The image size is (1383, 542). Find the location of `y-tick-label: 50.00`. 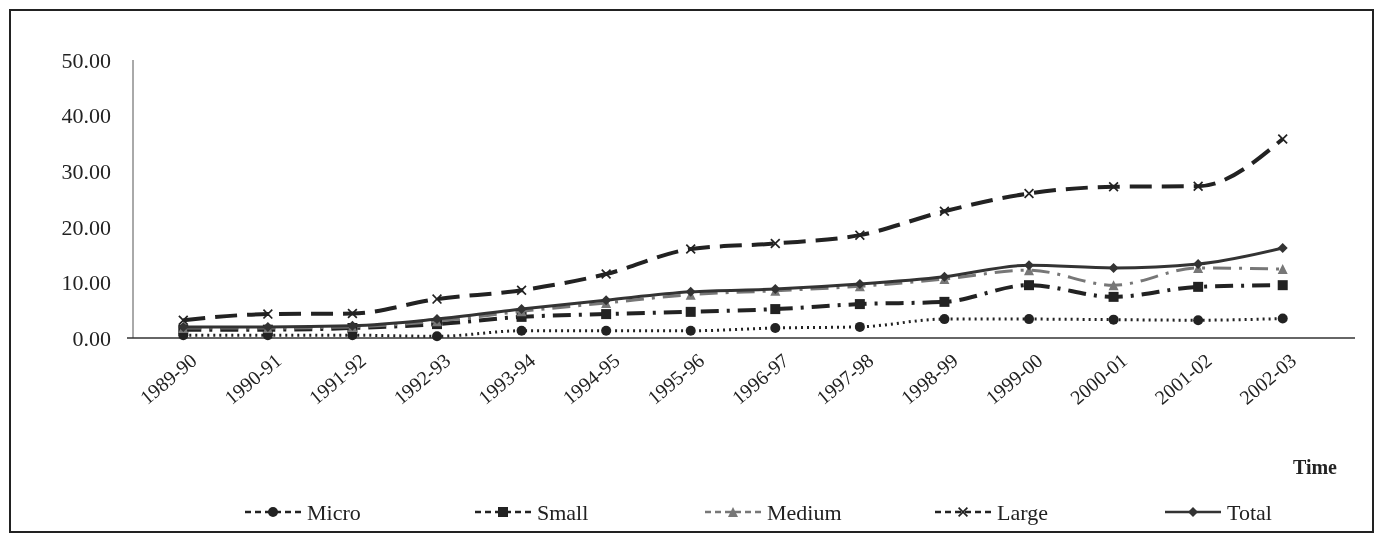

y-tick-label: 50.00 is located at coordinates (86, 60).